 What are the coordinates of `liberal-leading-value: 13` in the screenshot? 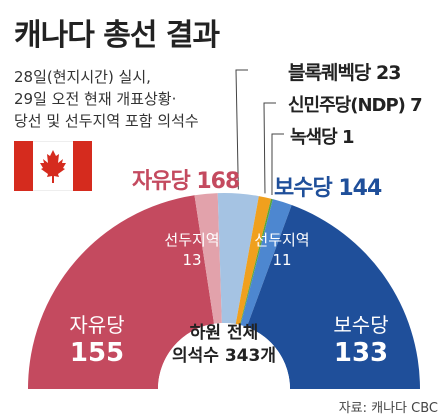 It's located at (192, 260).